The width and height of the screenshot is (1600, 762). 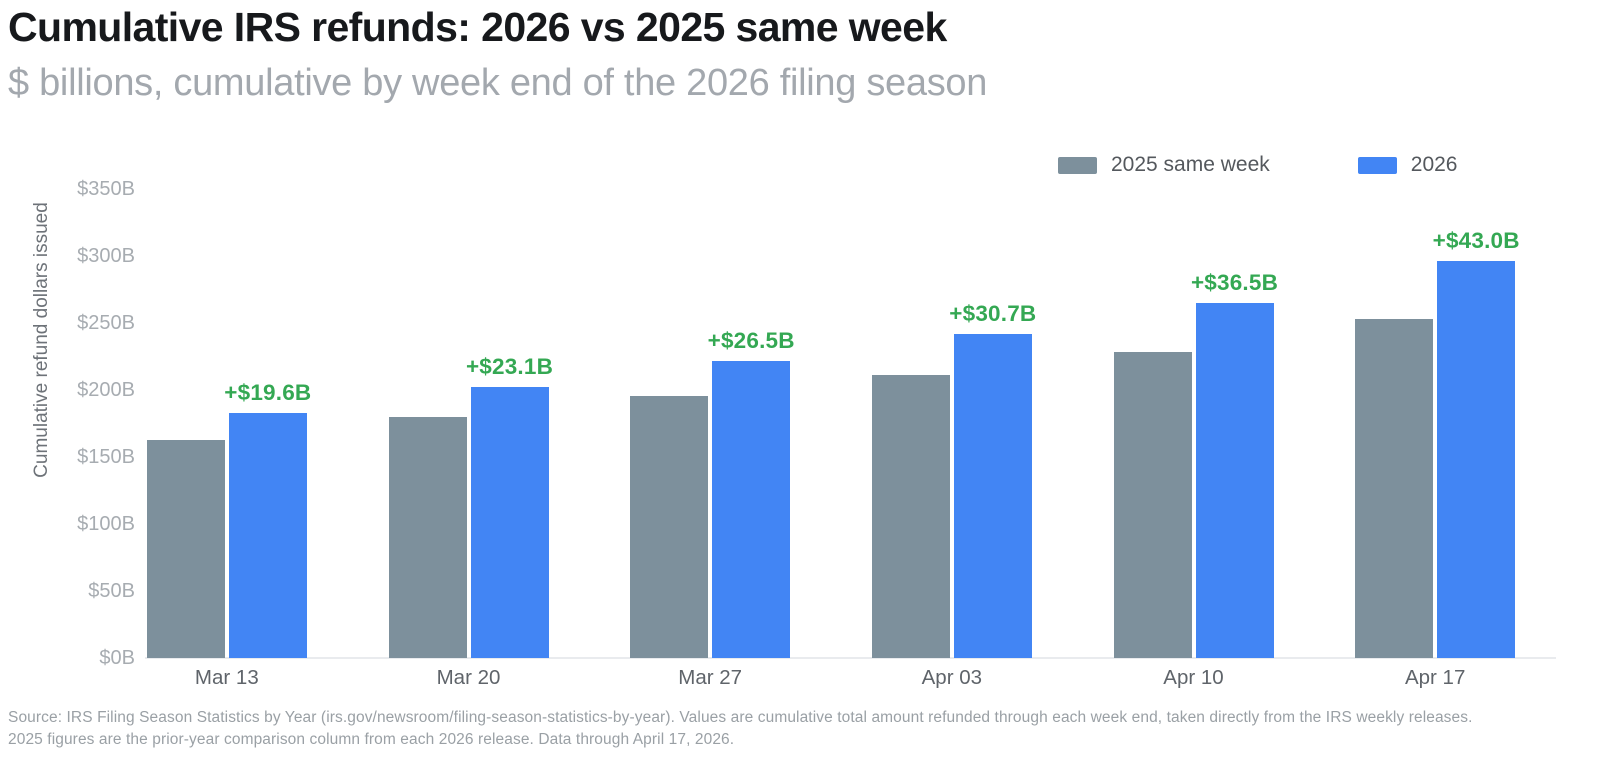 What do you see at coordinates (1435, 677) in the screenshot?
I see `x-tick-label: Apr 17` at bounding box center [1435, 677].